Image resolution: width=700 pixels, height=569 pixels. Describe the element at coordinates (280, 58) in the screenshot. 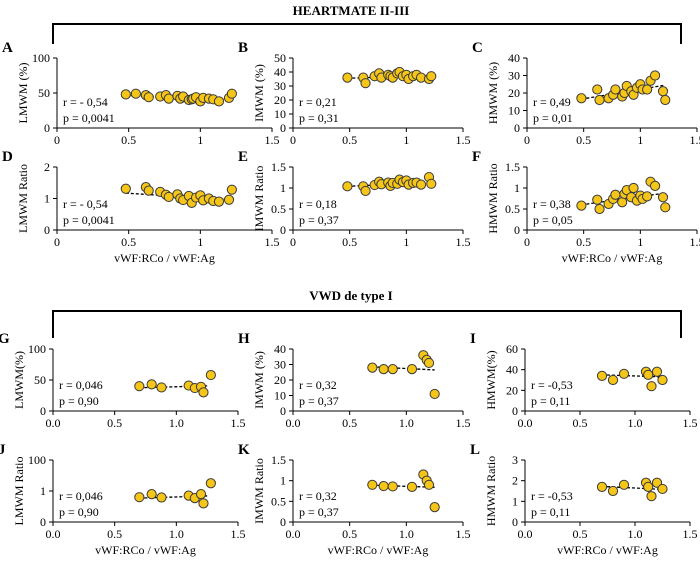

I see `y-tick-label: 50` at that location.